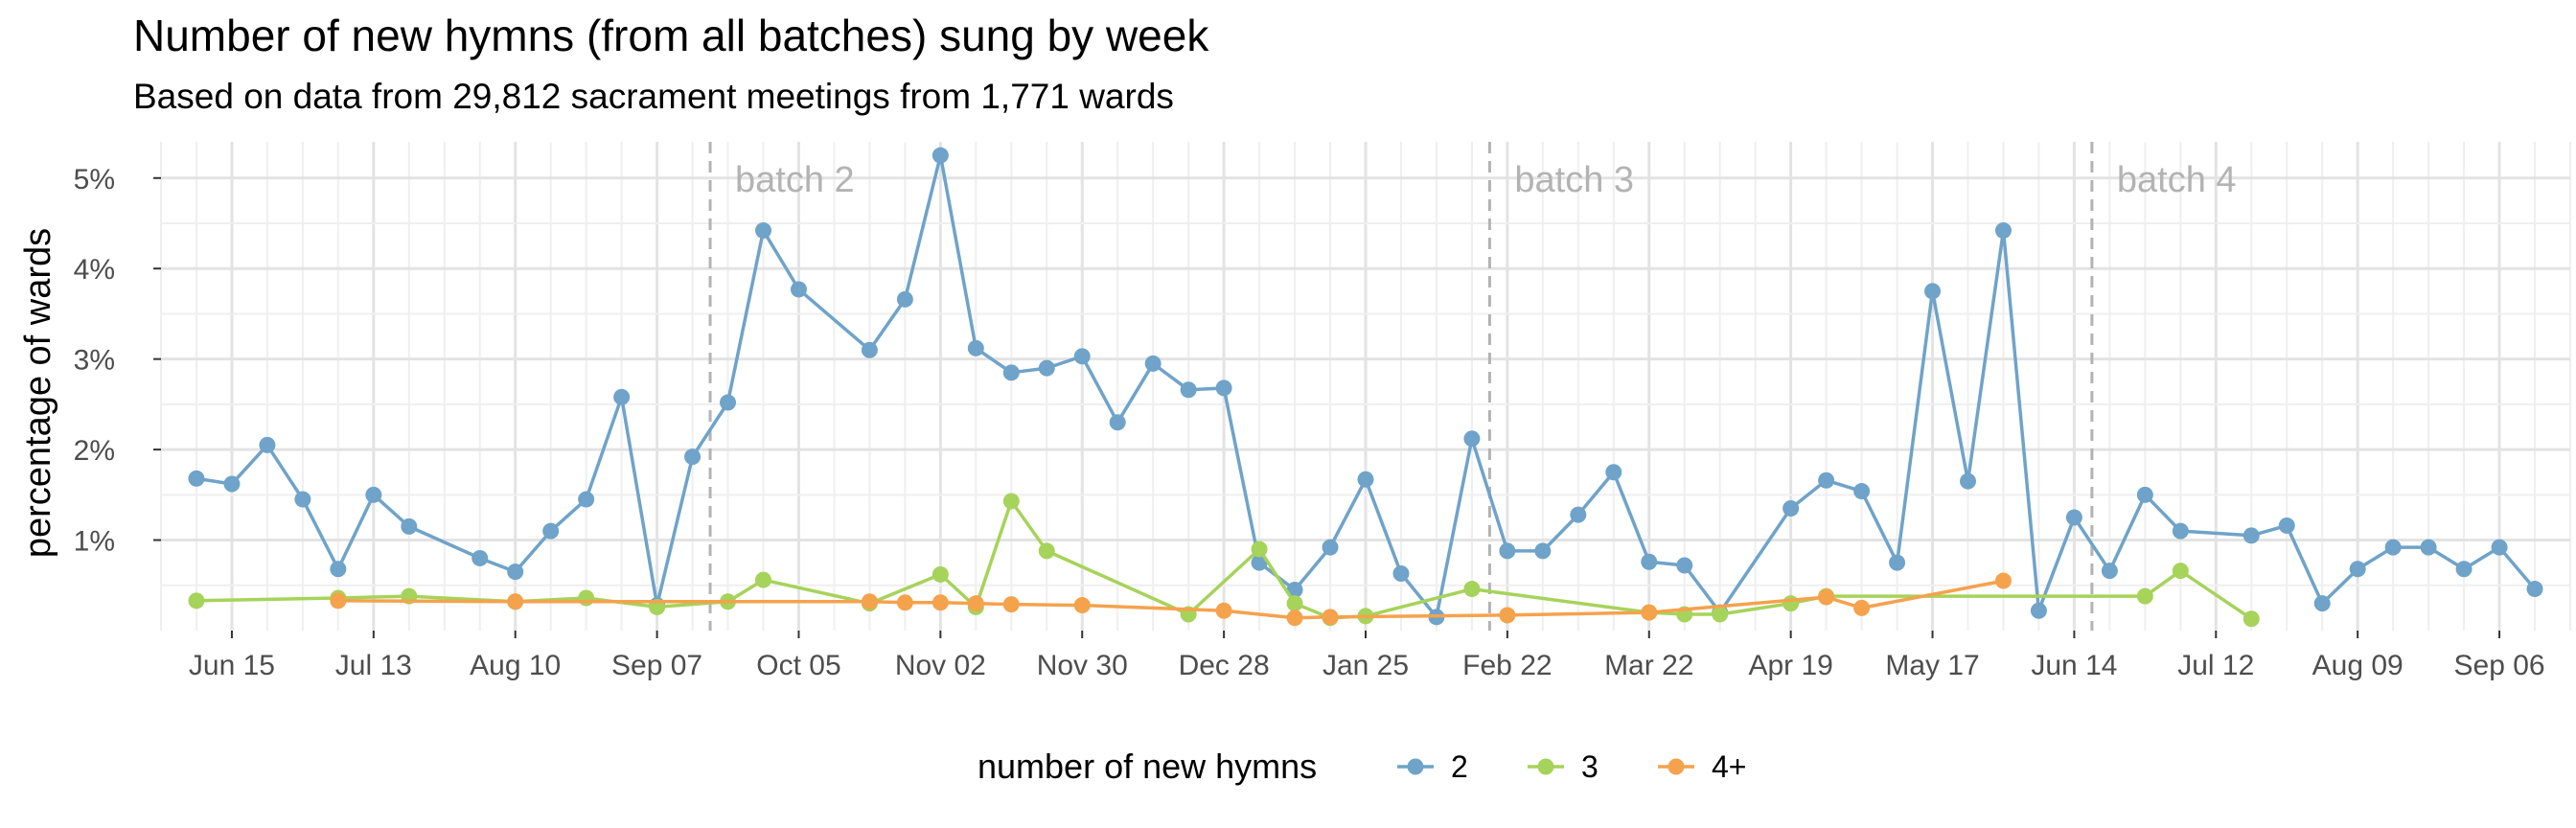  I want to click on x-tick-label: Sep 06, so click(2499, 665).